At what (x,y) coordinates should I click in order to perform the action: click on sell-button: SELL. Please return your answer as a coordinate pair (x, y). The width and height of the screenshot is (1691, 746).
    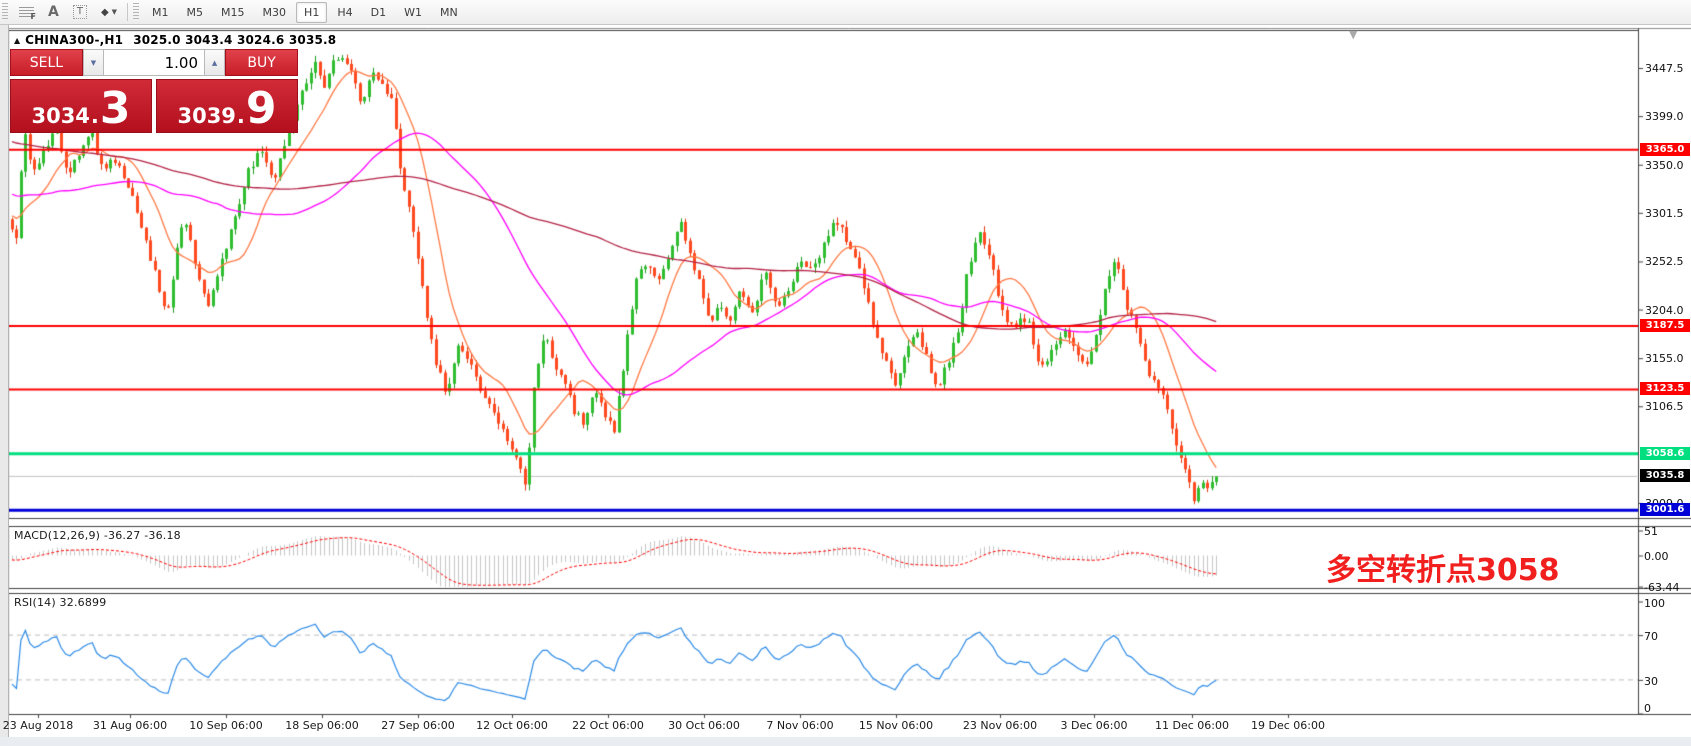
    Looking at the image, I should click on (46, 62).